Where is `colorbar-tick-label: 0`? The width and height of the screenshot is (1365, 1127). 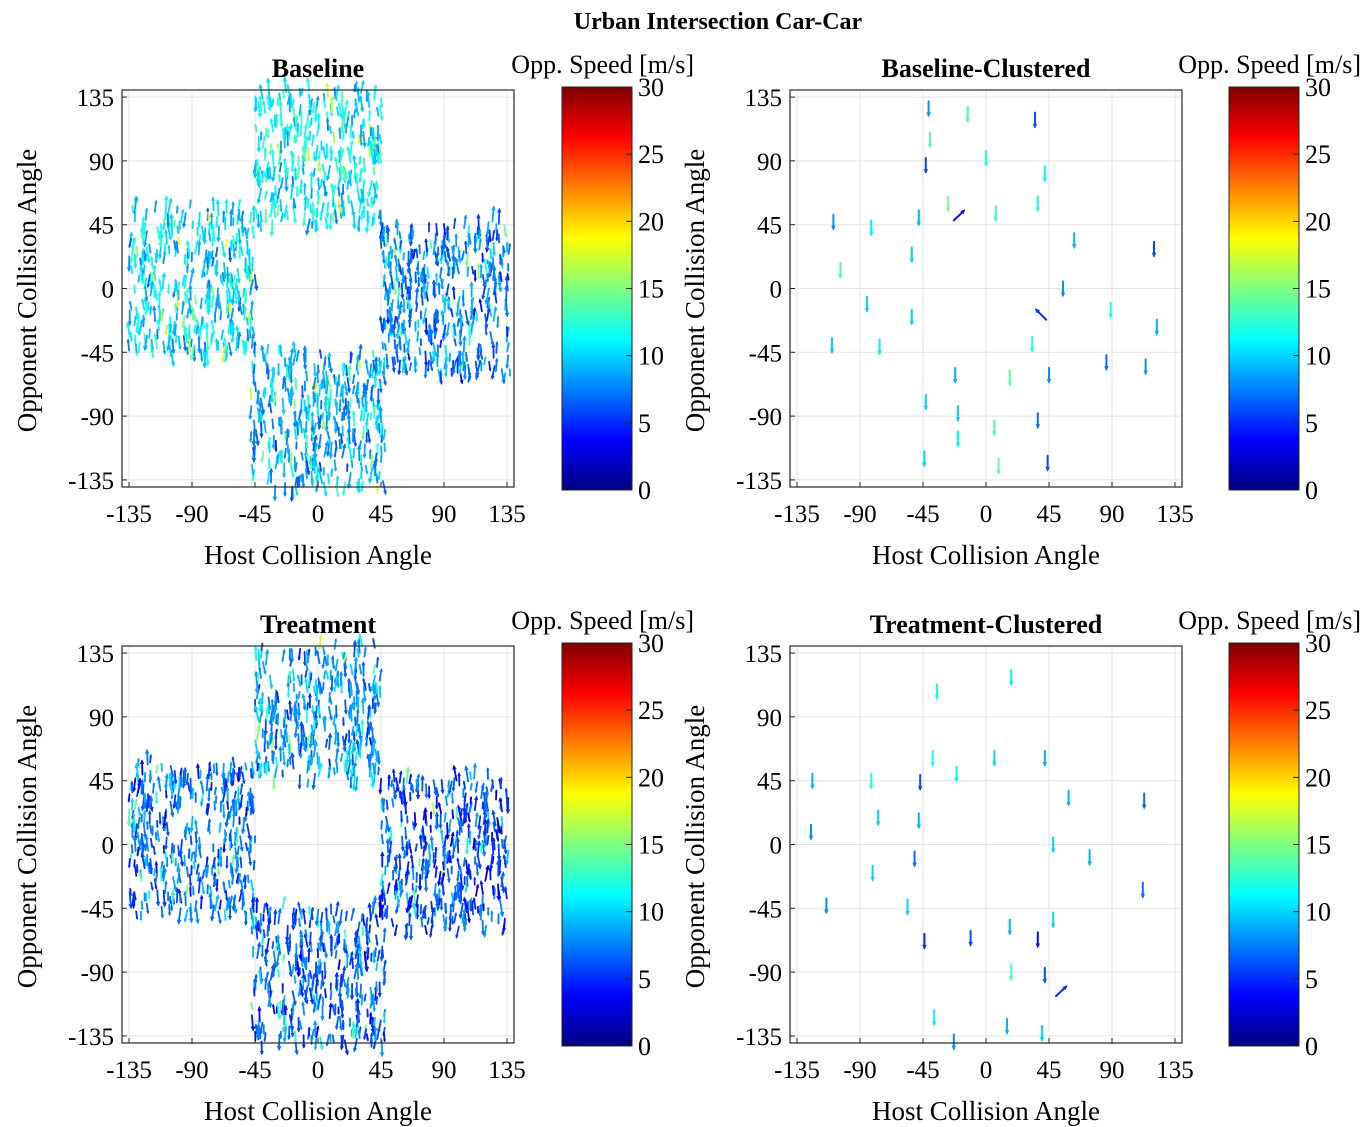 colorbar-tick-label: 0 is located at coordinates (1311, 490).